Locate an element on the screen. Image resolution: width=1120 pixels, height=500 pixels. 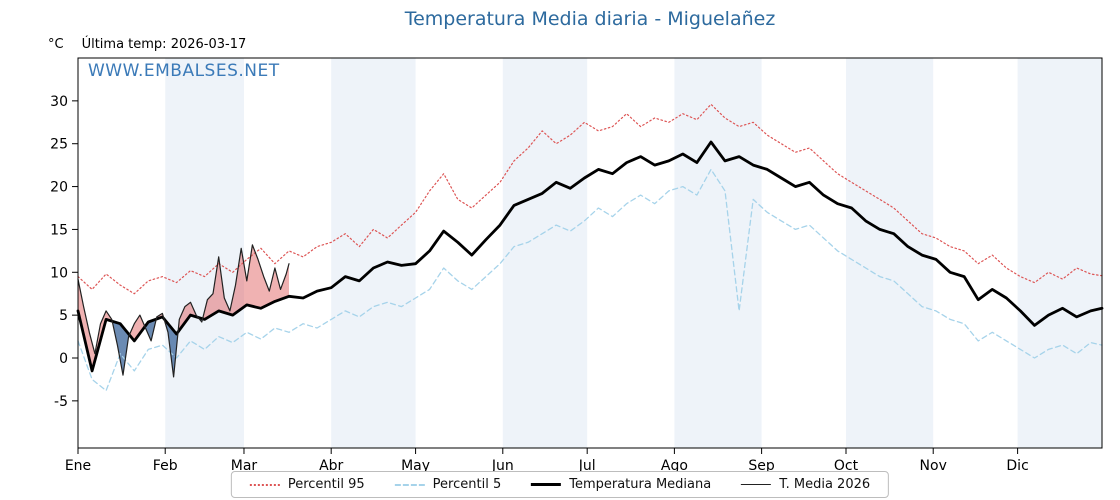
y-tick-label: -5 is located at coordinates (61, 402).